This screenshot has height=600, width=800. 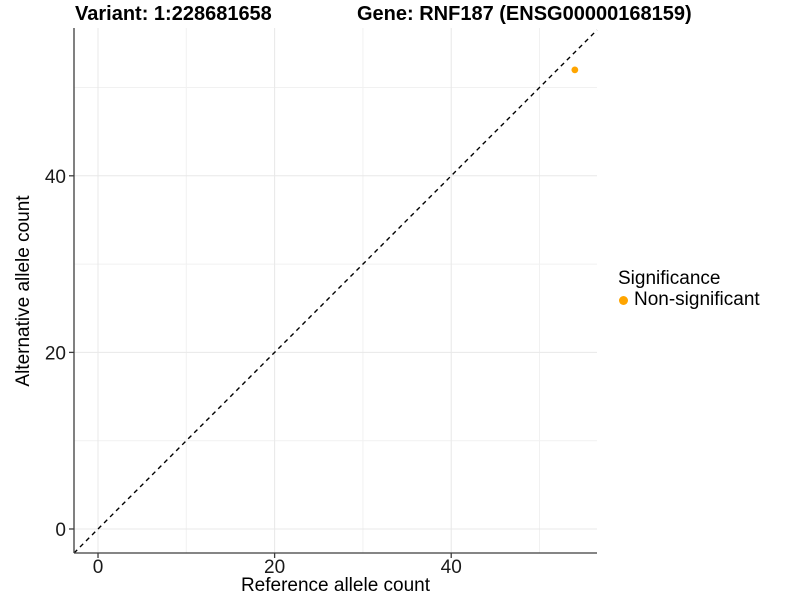 What do you see at coordinates (524, 14) in the screenshot?
I see `gene-title: Gene: RNF187 (ENSG00000168159)` at bounding box center [524, 14].